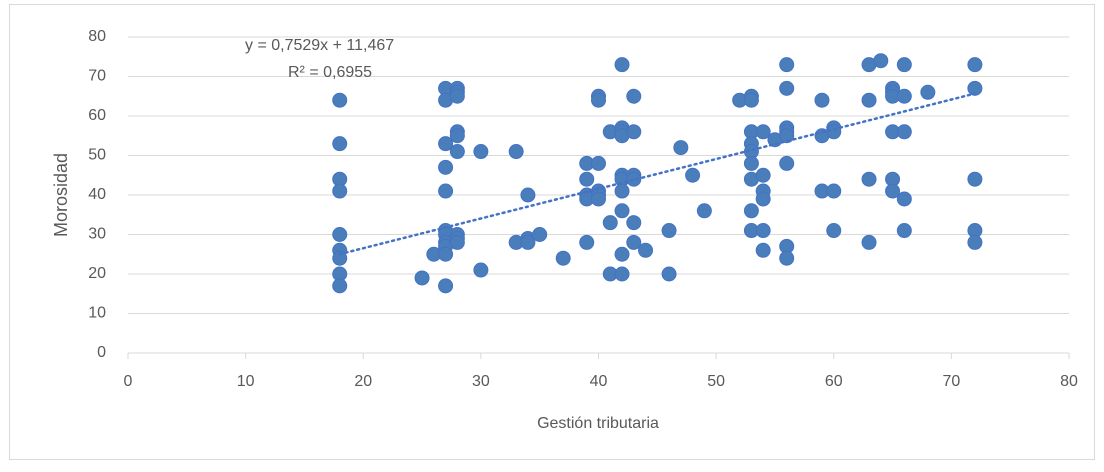  What do you see at coordinates (97, 36) in the screenshot?
I see `y-tick-label: 80` at bounding box center [97, 36].